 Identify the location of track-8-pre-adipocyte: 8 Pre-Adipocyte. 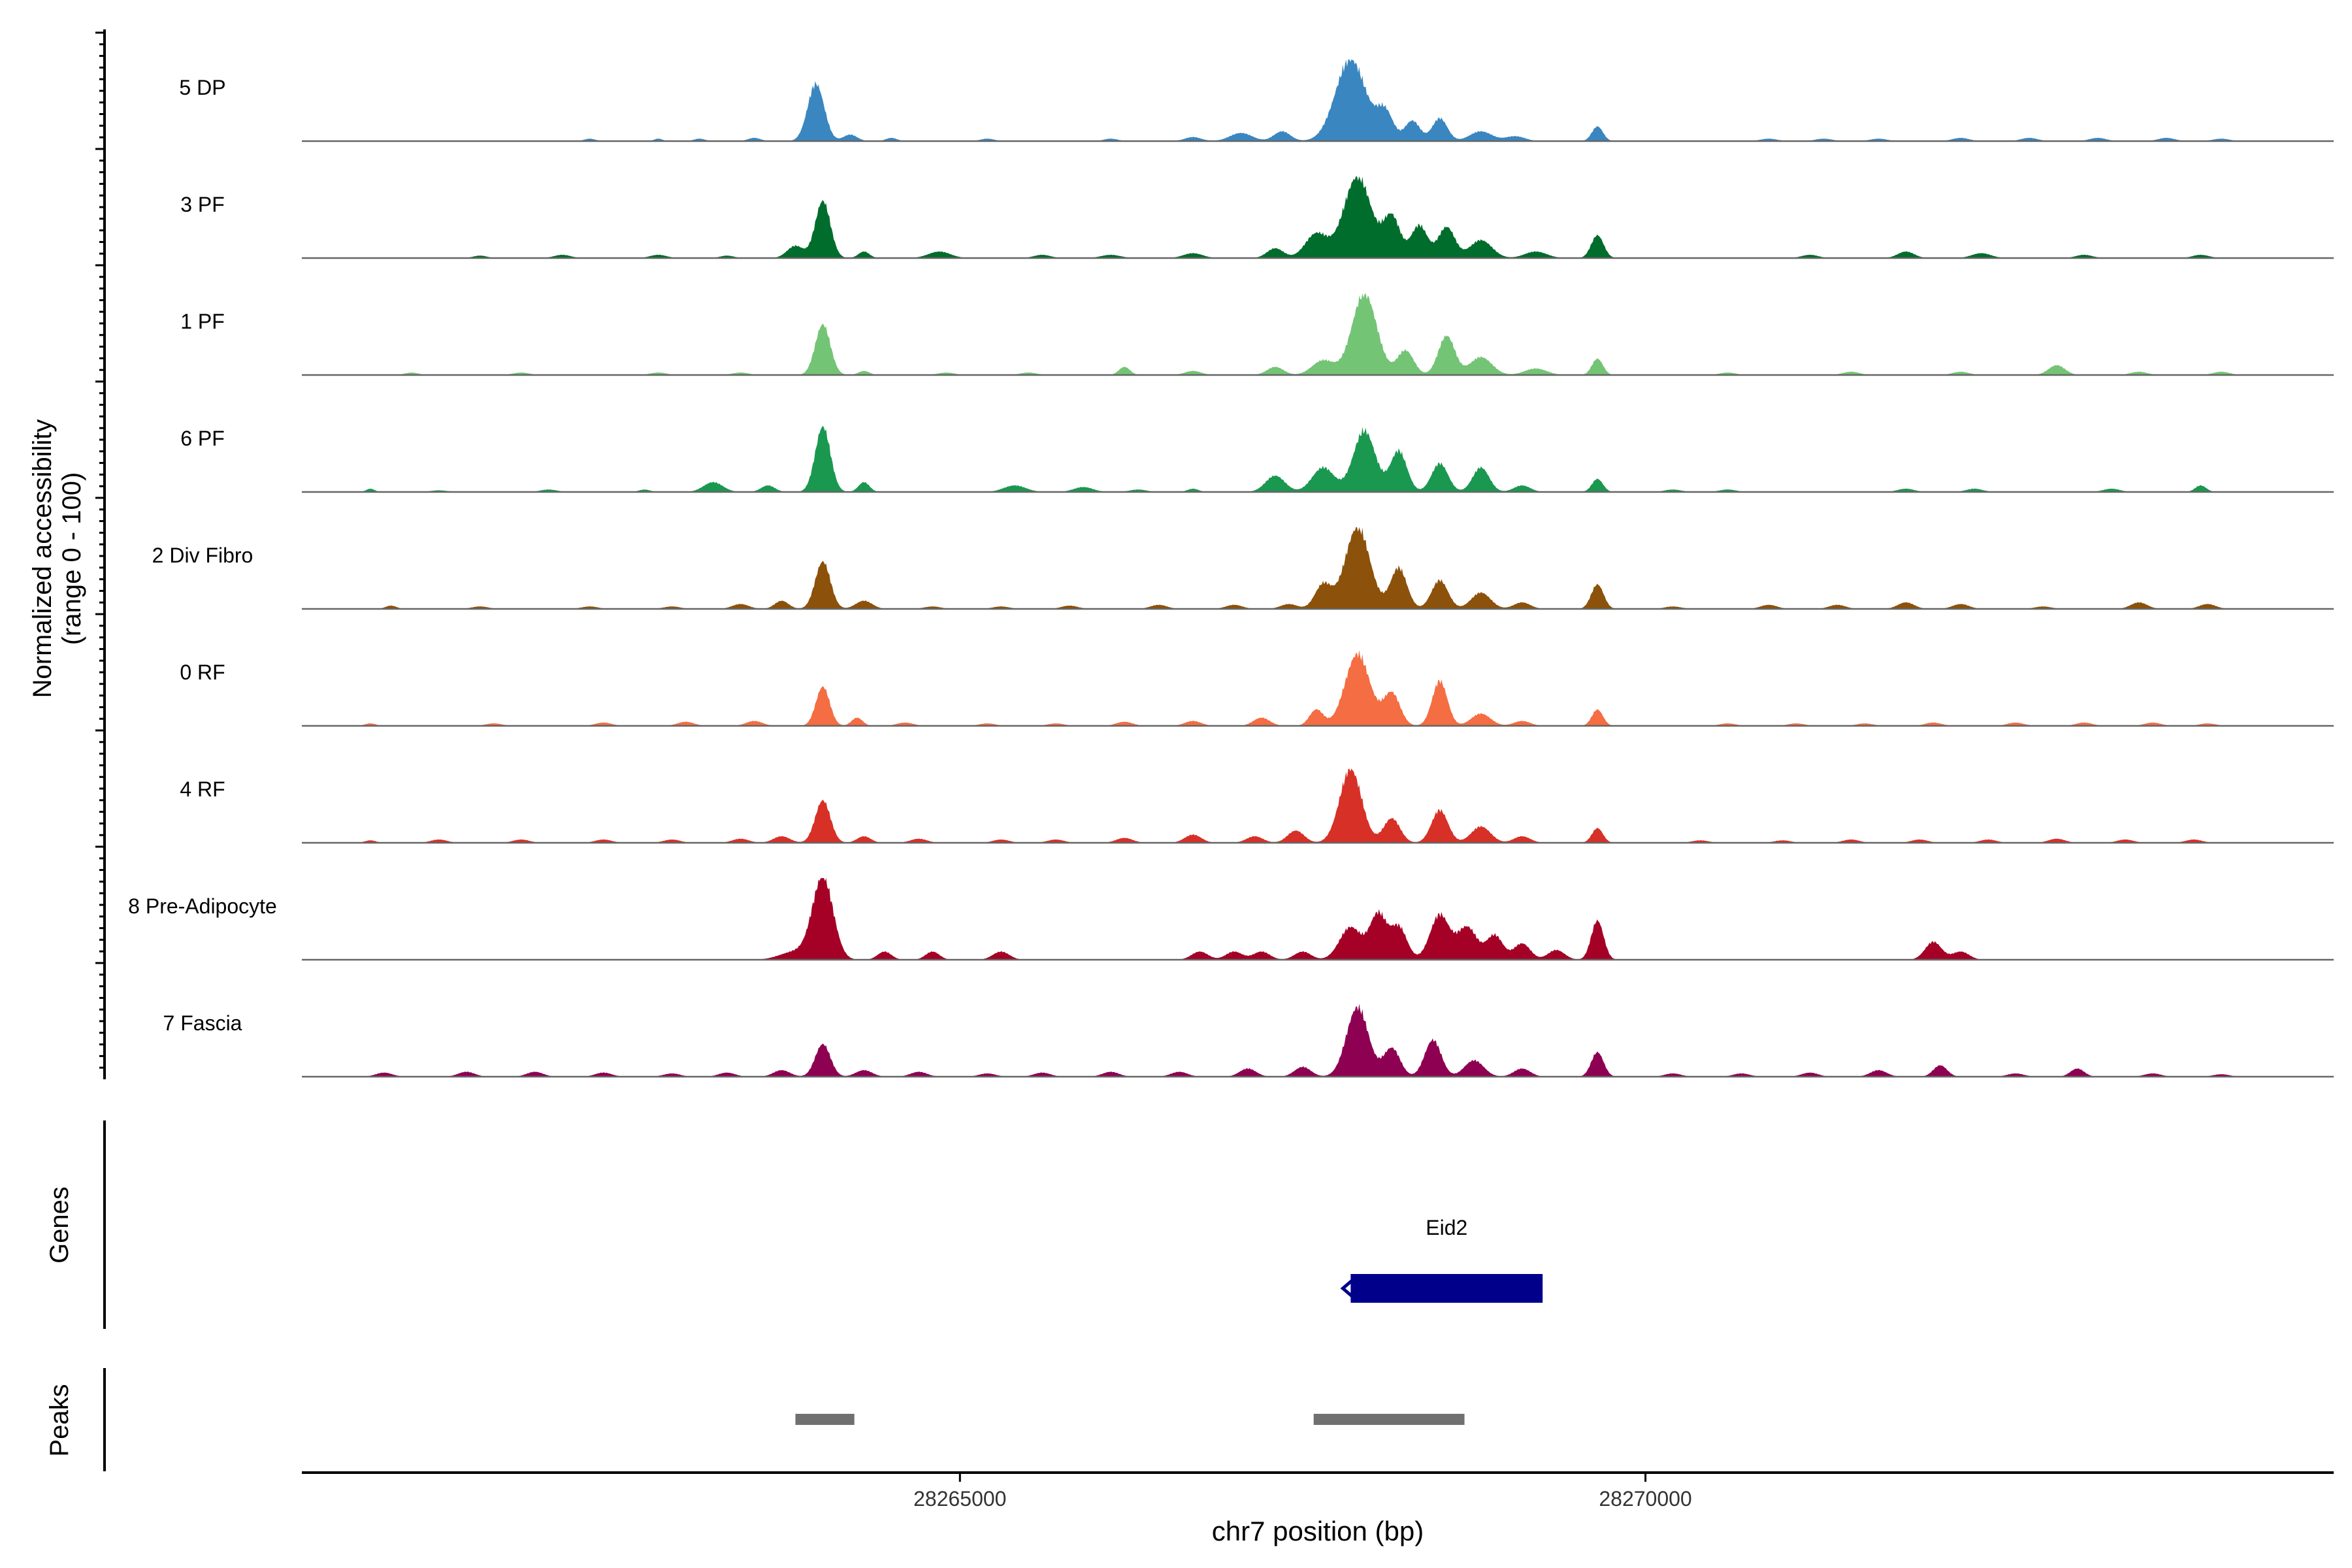
(1231, 919).